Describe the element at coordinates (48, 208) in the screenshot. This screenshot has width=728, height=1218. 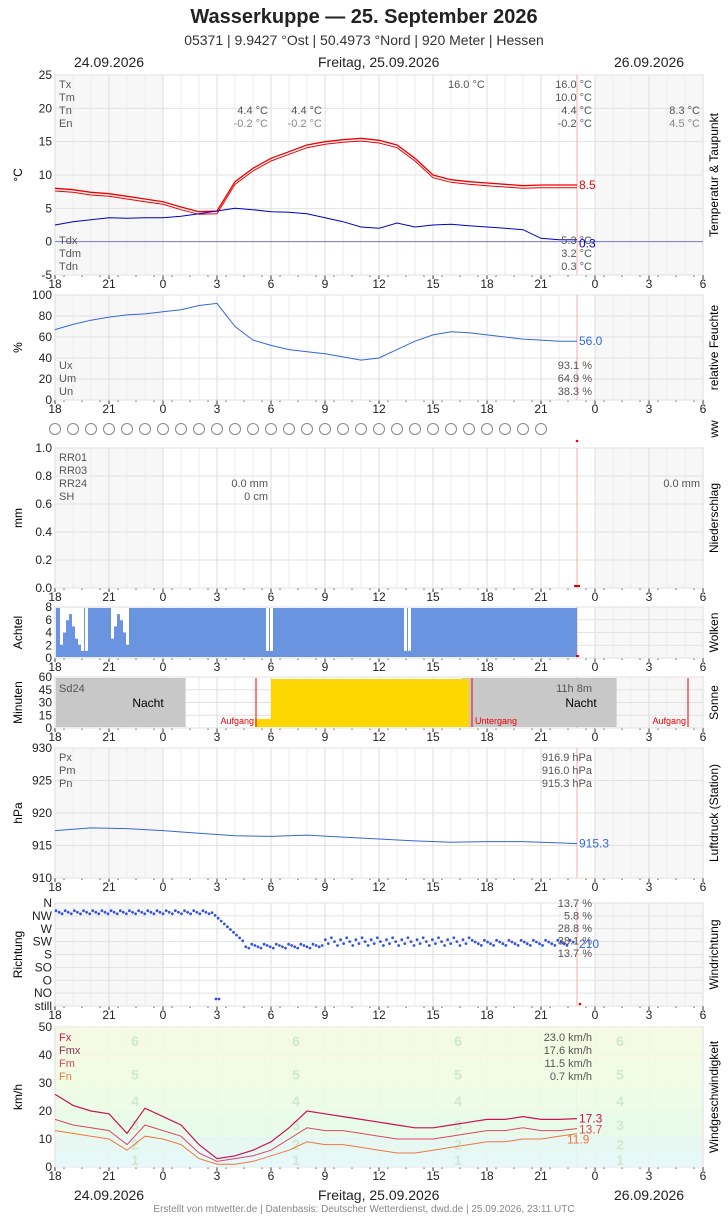
I see `temp-ytick-label: 5` at that location.